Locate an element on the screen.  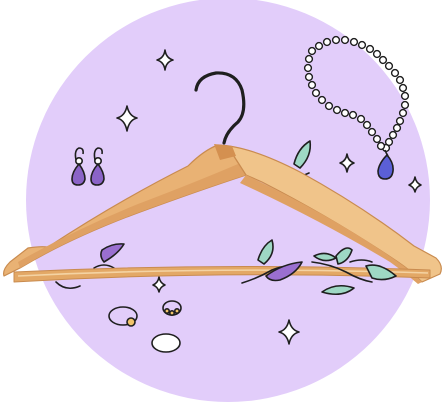
earrings-icon is located at coordinates (88, 166).